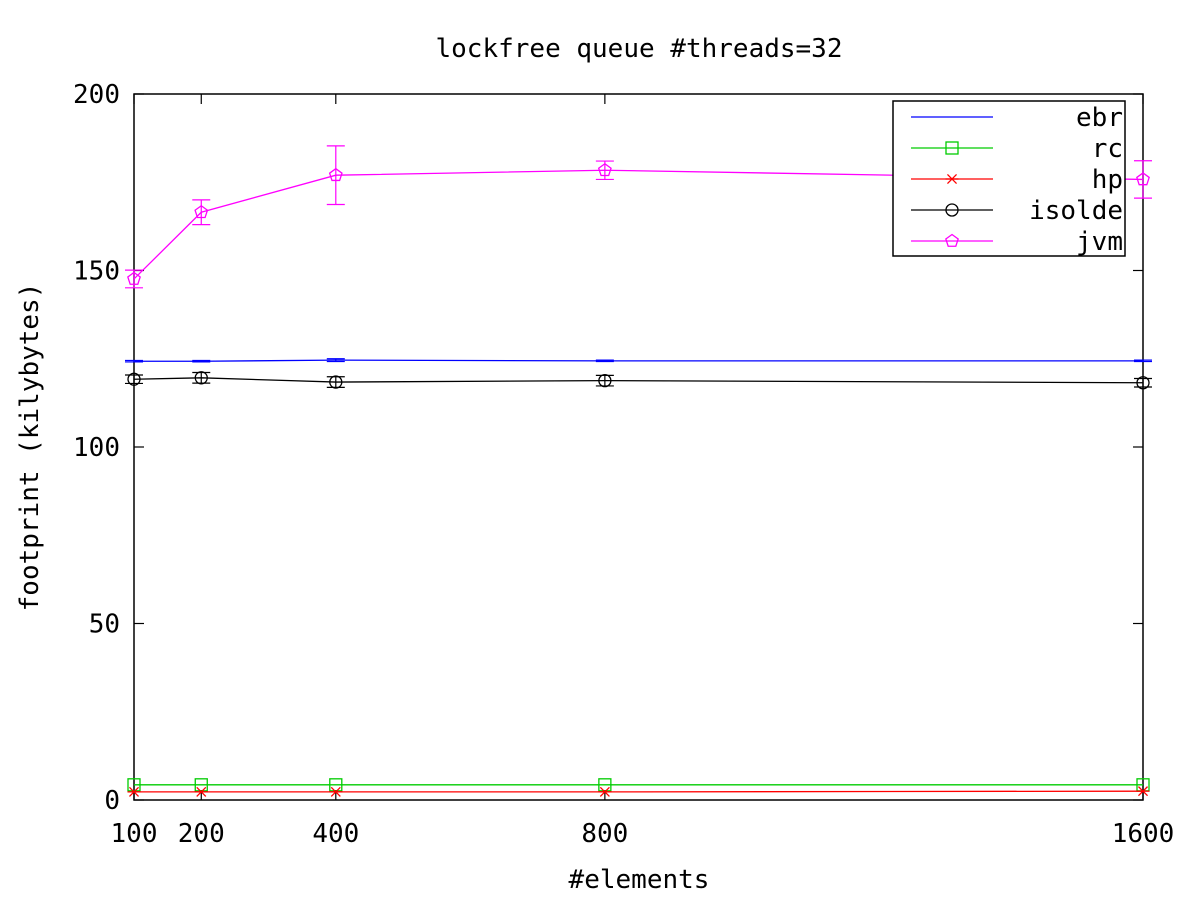 The height and width of the screenshot is (900, 1200). I want to click on legend-label: ebr, so click(1099, 118).